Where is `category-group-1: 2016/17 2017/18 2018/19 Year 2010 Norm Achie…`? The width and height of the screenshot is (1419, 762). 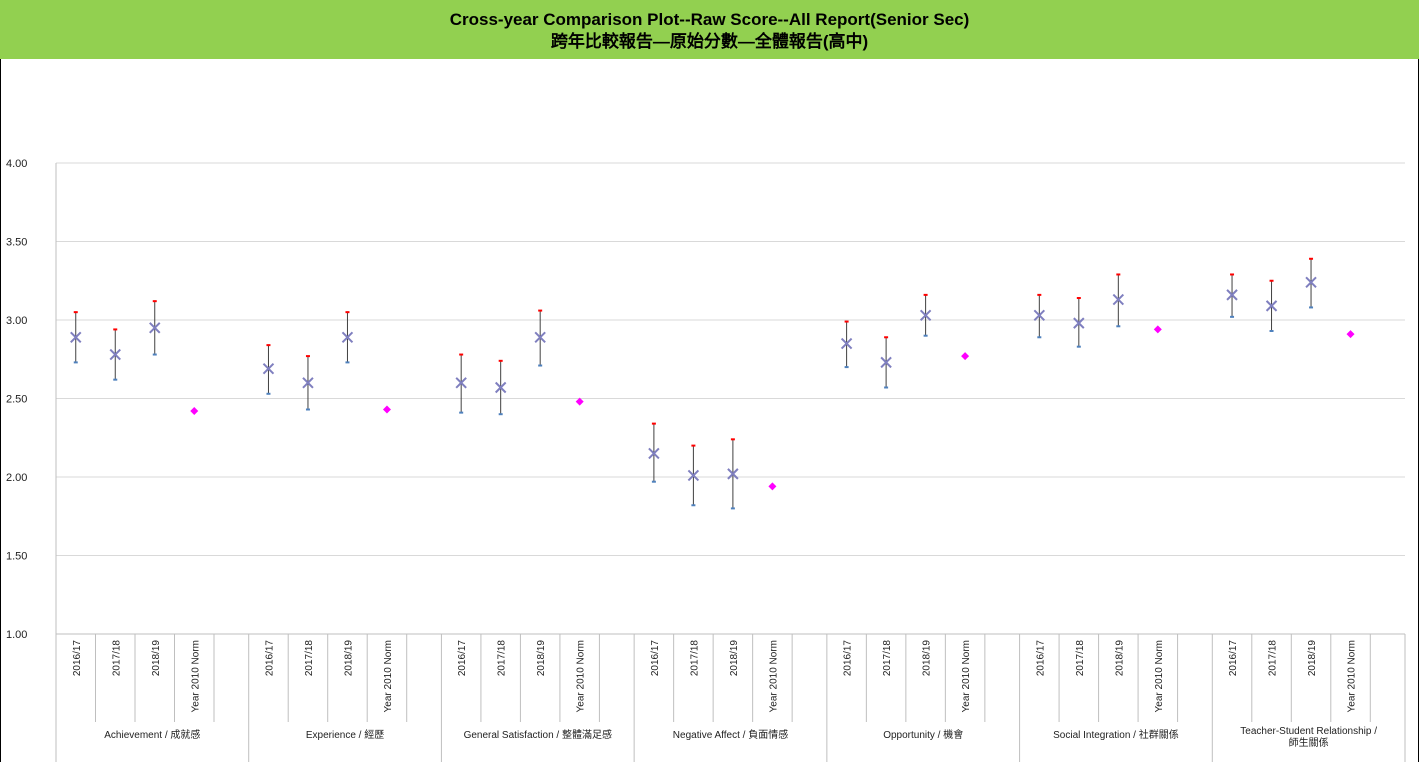 category-group-1: 2016/17 2017/18 2018/19 Year 2010 Norm Achie… is located at coordinates (142, 520).